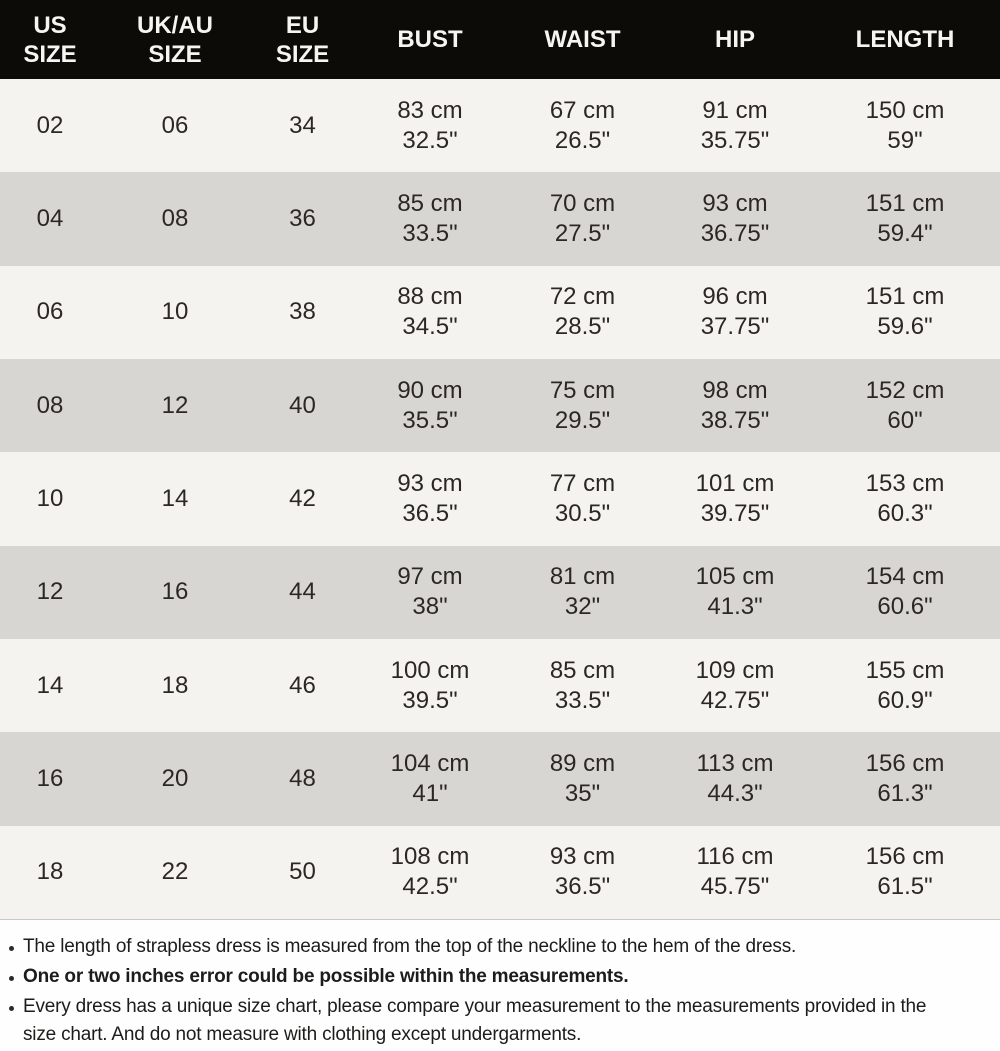 This screenshot has width=1000, height=1051. I want to click on table-cell: 67 cm 26.5", so click(582, 125).